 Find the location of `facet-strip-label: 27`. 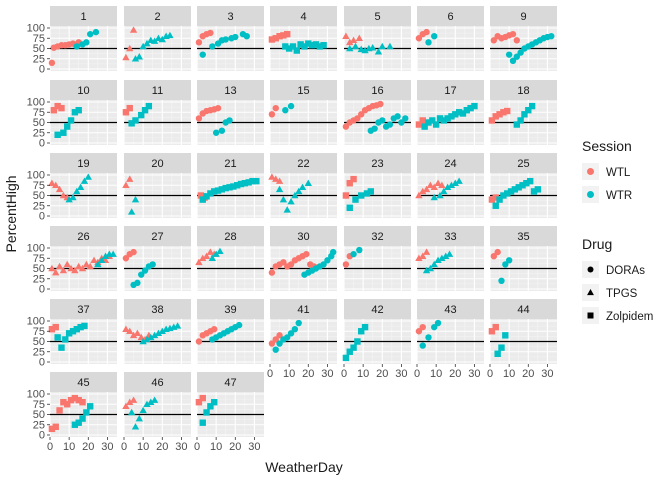

facet-strip-label: 27 is located at coordinates (157, 237).